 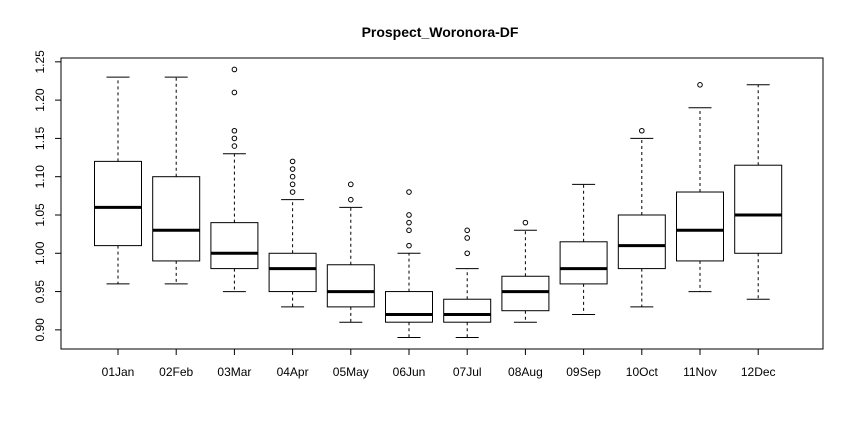 I want to click on box-01Jan, so click(x=118, y=180).